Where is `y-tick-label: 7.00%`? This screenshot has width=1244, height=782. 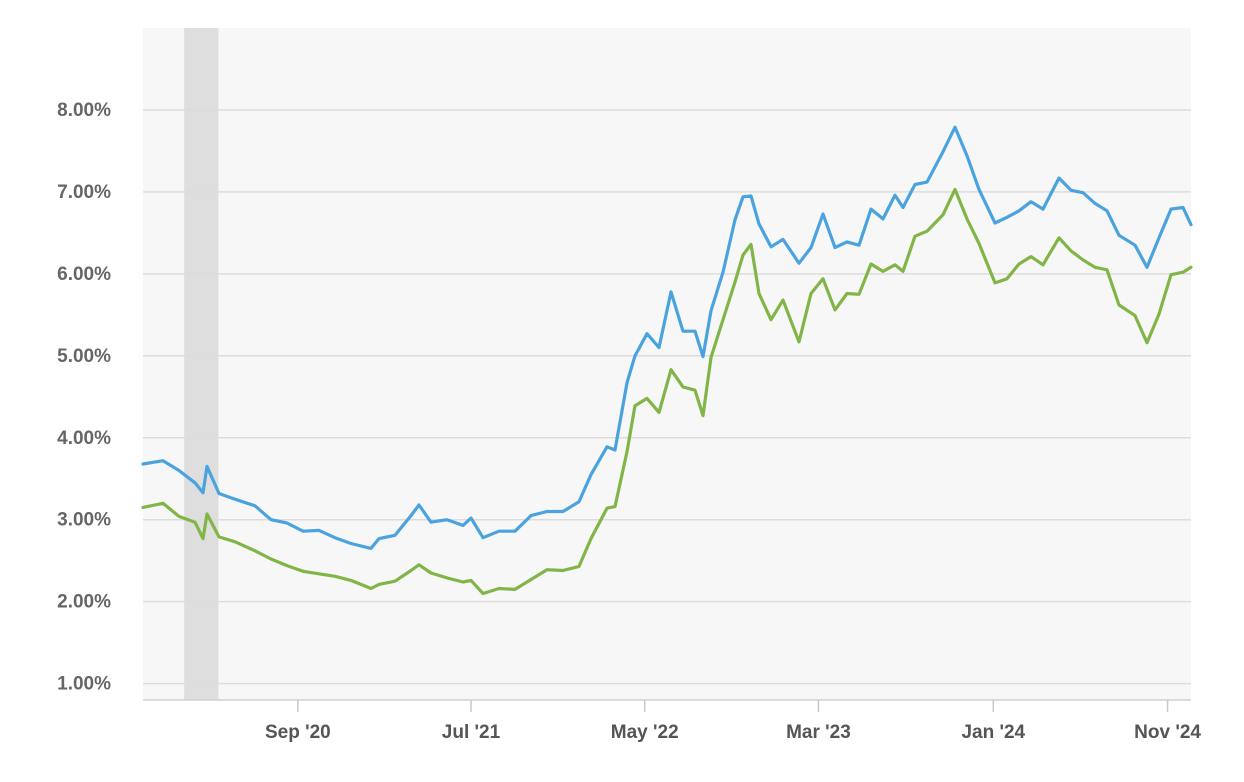 y-tick-label: 7.00% is located at coordinates (84, 192).